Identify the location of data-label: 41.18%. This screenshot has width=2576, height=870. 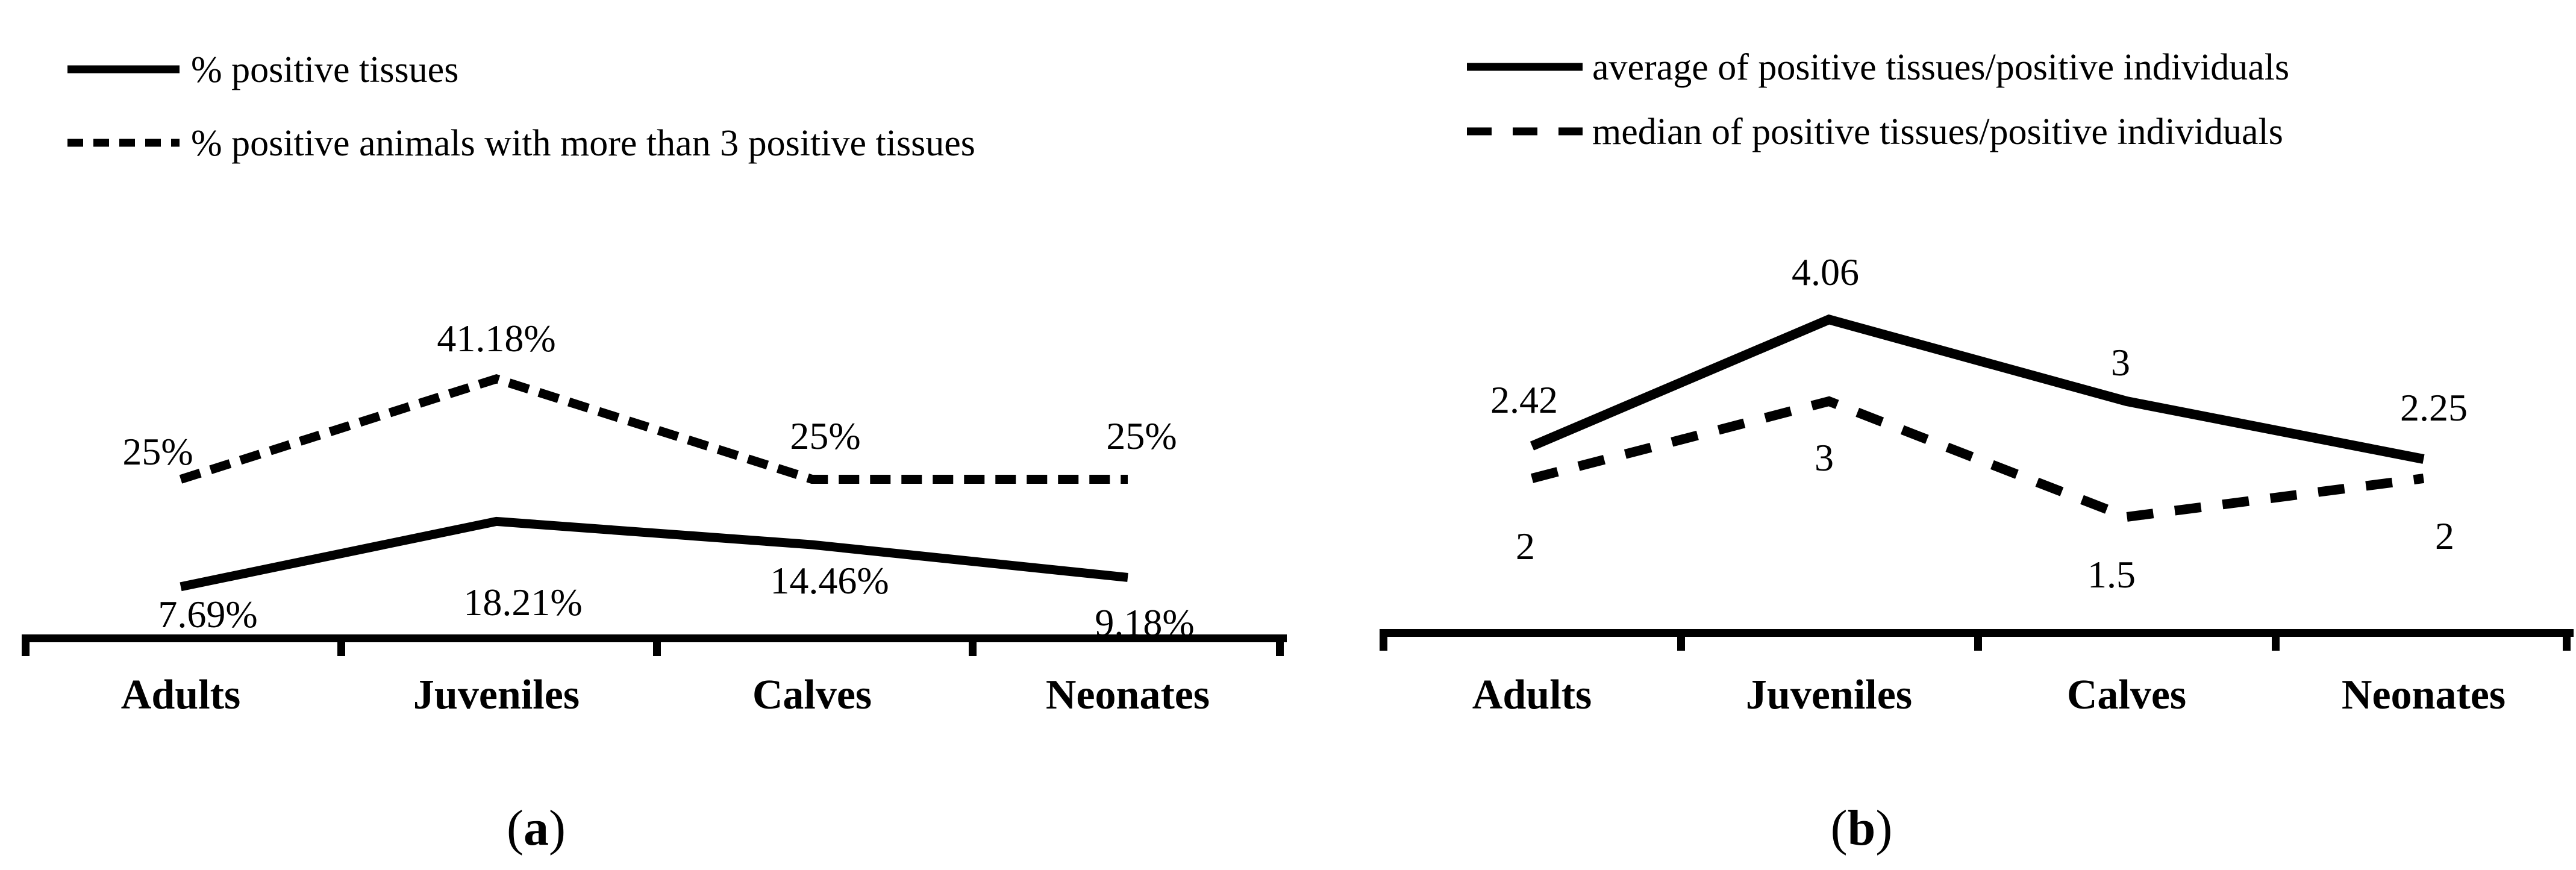
(496, 338).